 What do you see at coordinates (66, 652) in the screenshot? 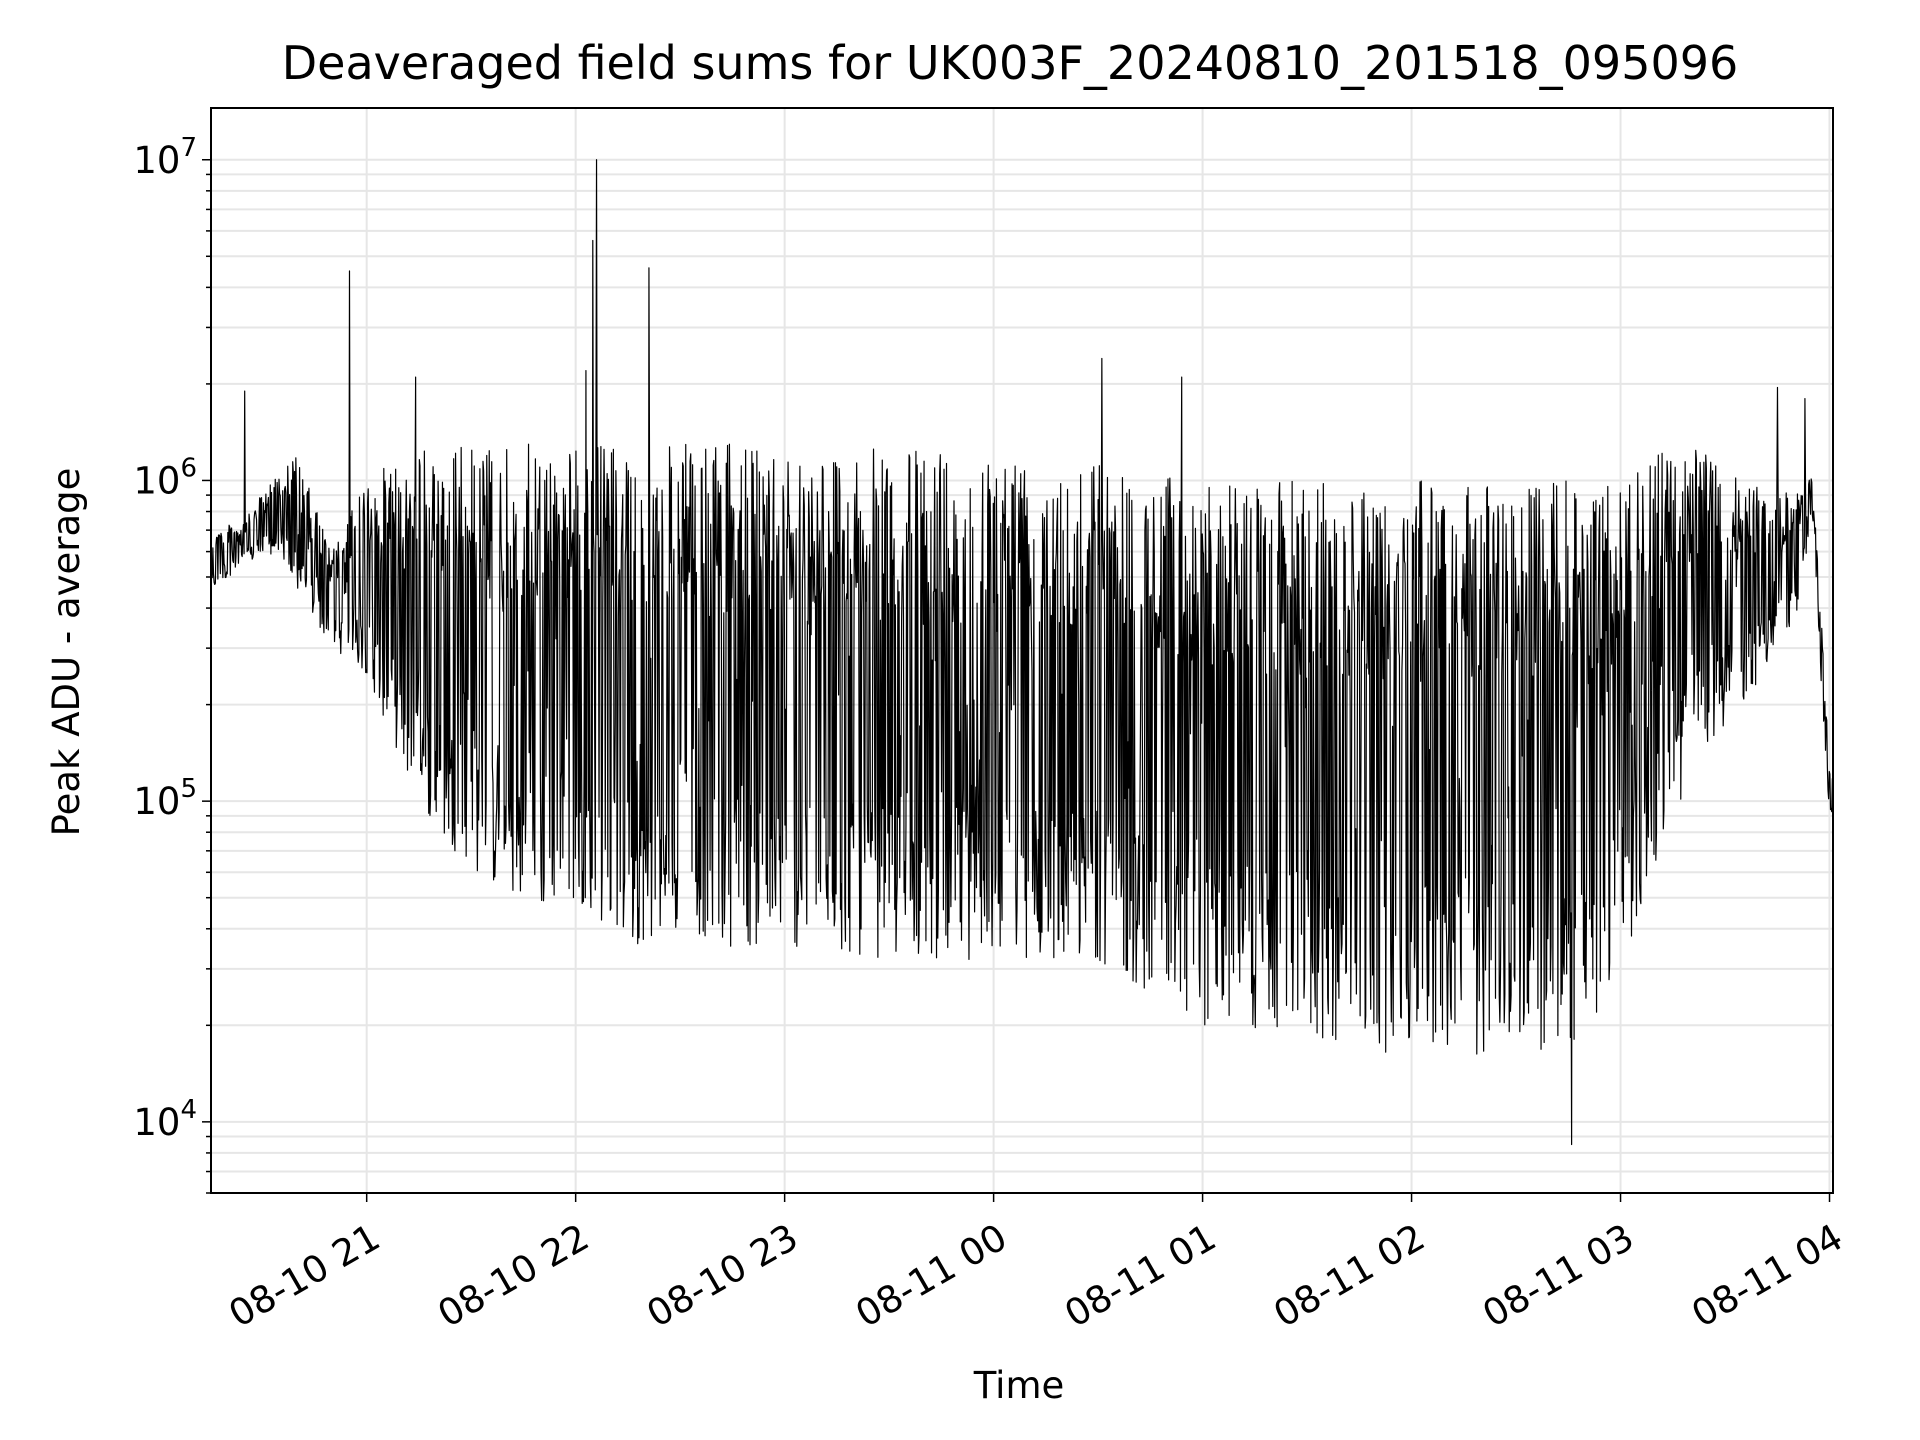
I see `y-axis-label: Peak ADU - average` at bounding box center [66, 652].